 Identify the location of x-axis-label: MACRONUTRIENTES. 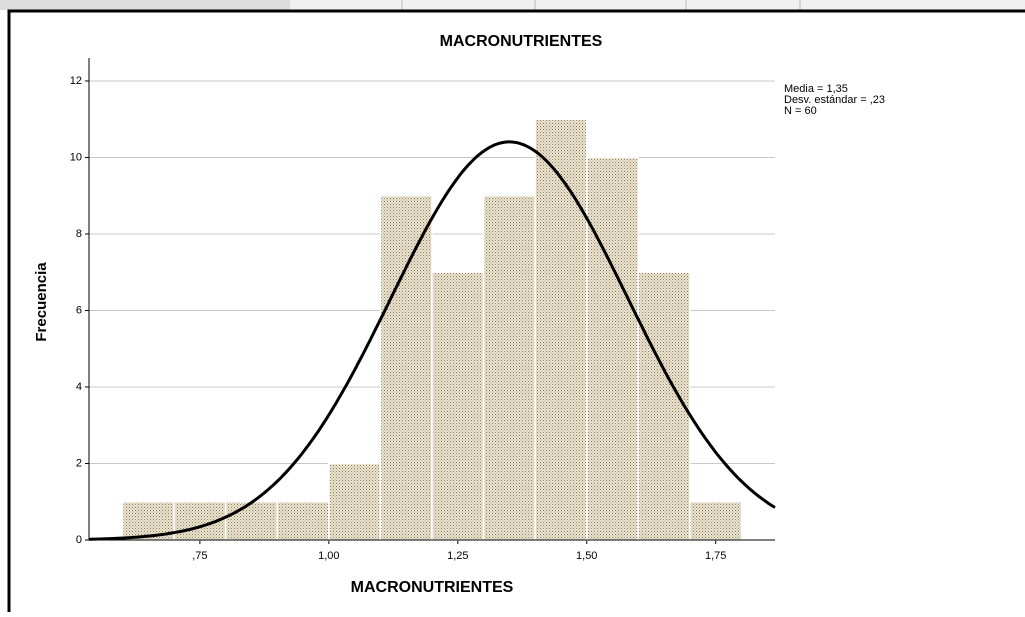
(432, 587).